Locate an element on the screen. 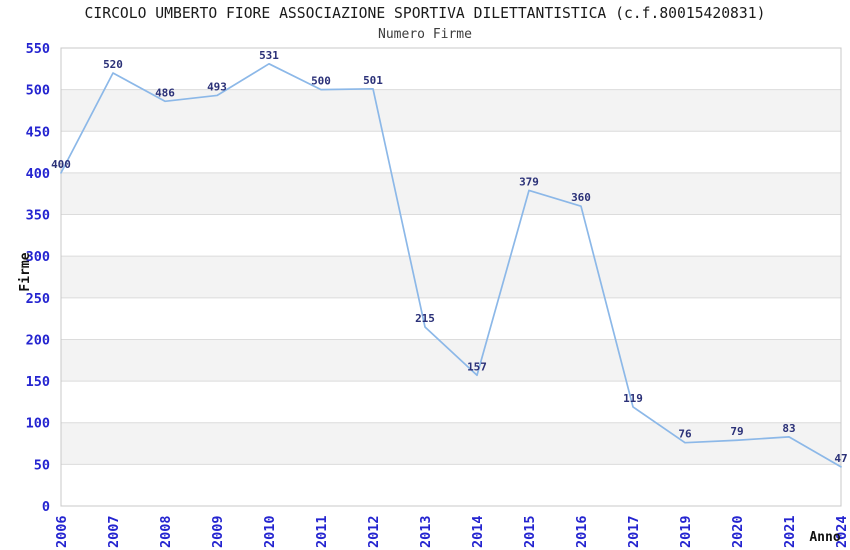 The width and height of the screenshot is (850, 550). x-tick-label: 2019 is located at coordinates (686, 531).